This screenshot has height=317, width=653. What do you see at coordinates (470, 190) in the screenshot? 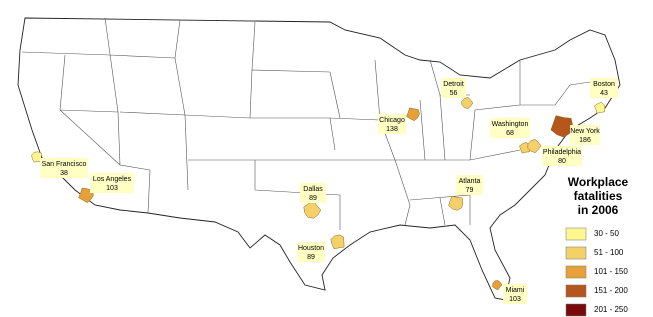
I see `city-value: 79` at bounding box center [470, 190].